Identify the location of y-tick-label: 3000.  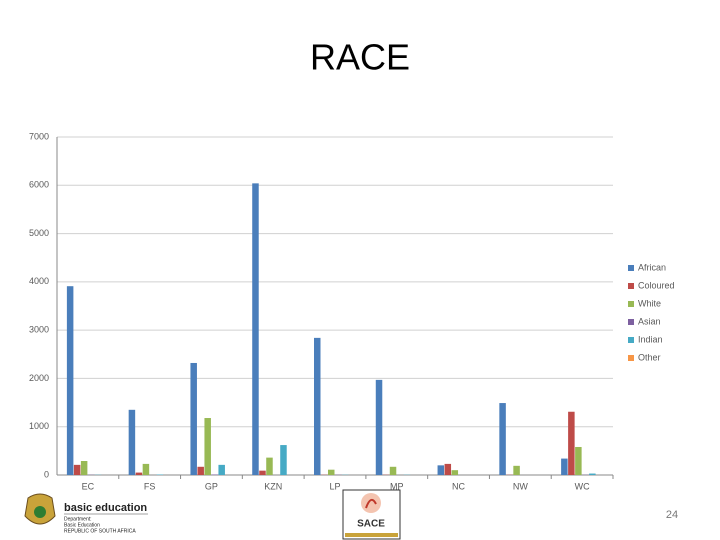
(39, 330).